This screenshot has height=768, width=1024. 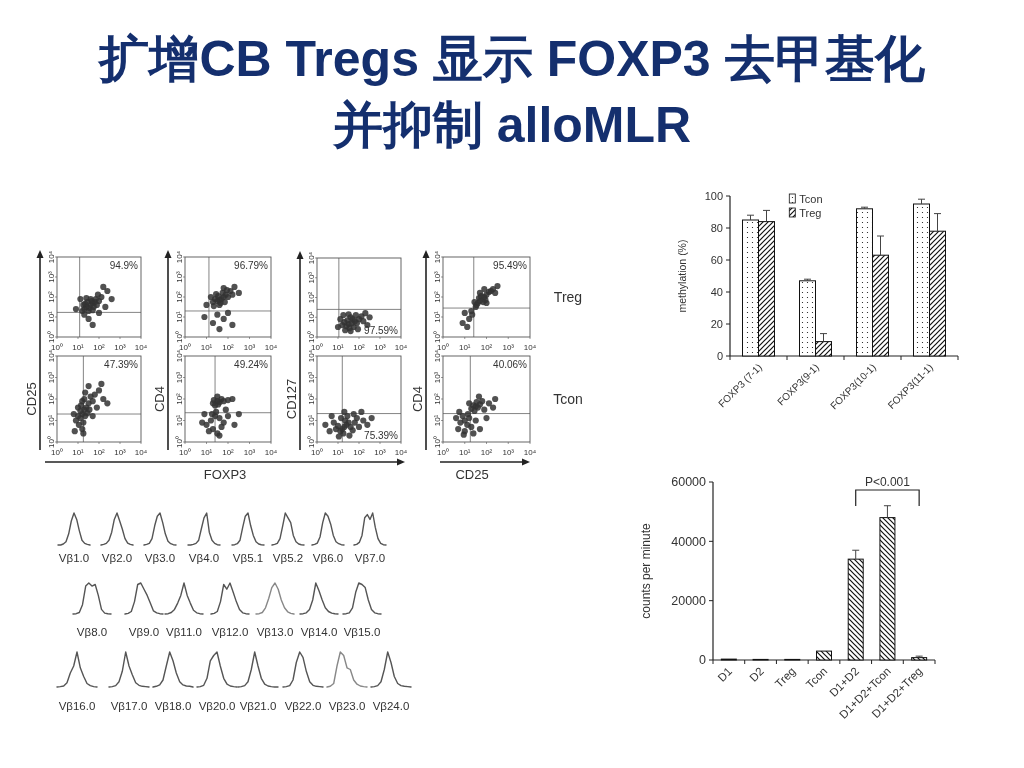 What do you see at coordinates (716, 227) in the screenshot?
I see `y-tick-label: 80` at bounding box center [716, 227].